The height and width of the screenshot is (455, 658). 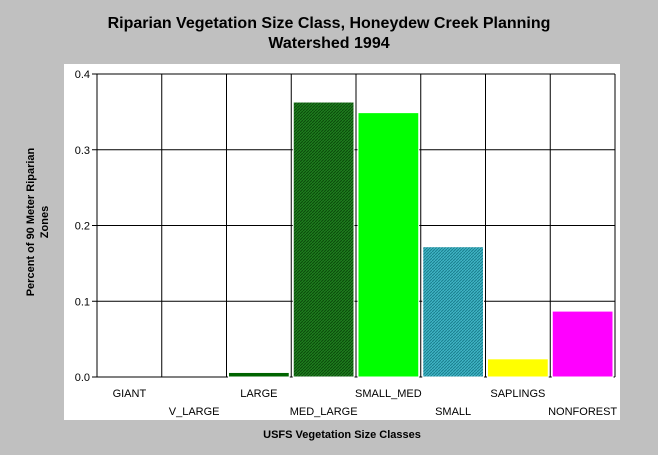 I want to click on bar-small-med, so click(x=388, y=245).